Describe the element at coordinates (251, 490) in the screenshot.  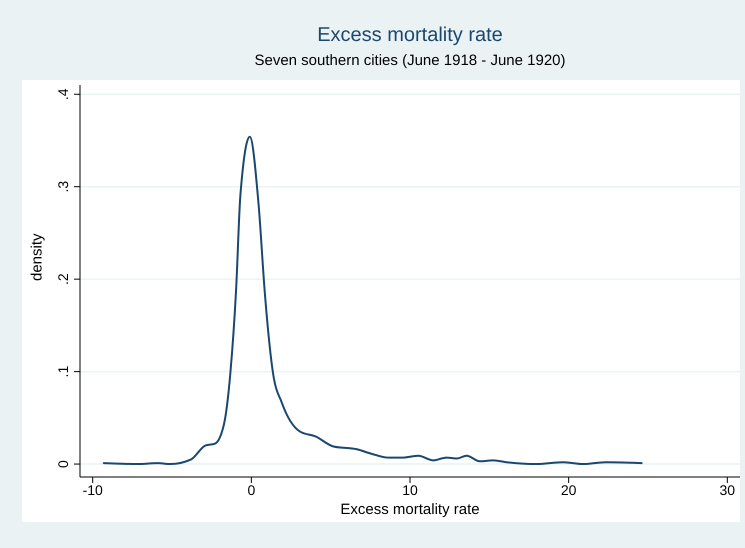
I see `x-tick-label: 0` at that location.